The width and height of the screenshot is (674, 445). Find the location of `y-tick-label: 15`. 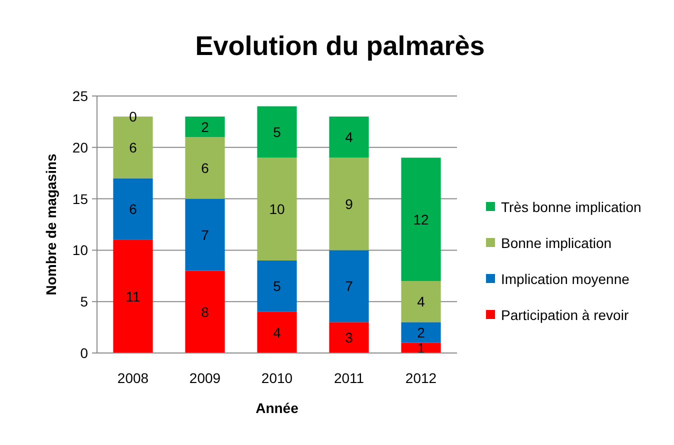

y-tick-label: 15 is located at coordinates (80, 198).